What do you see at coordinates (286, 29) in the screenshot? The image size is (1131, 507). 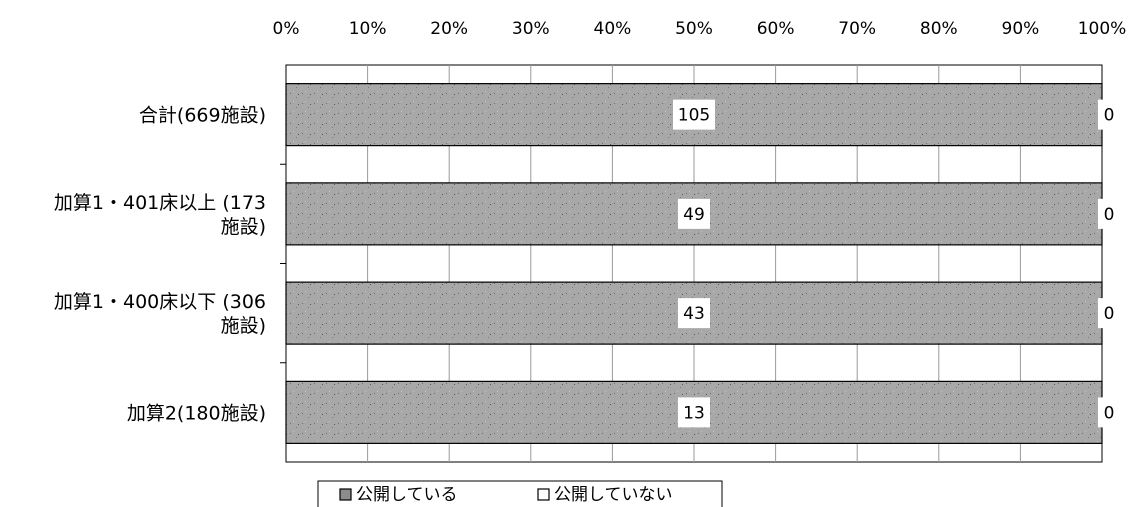 I see `x-tick-label: 0%` at bounding box center [286, 29].